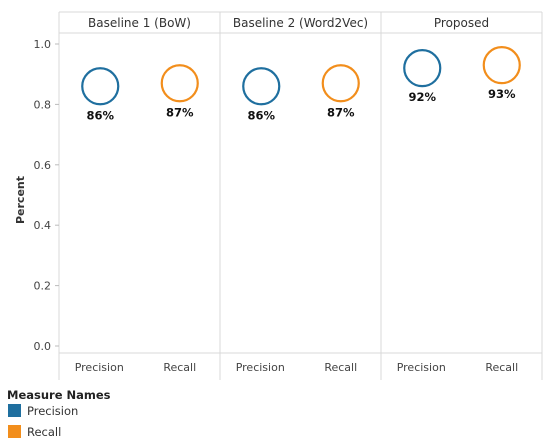  What do you see at coordinates (502, 94) in the screenshot?
I see `data-label: 93%` at bounding box center [502, 94].